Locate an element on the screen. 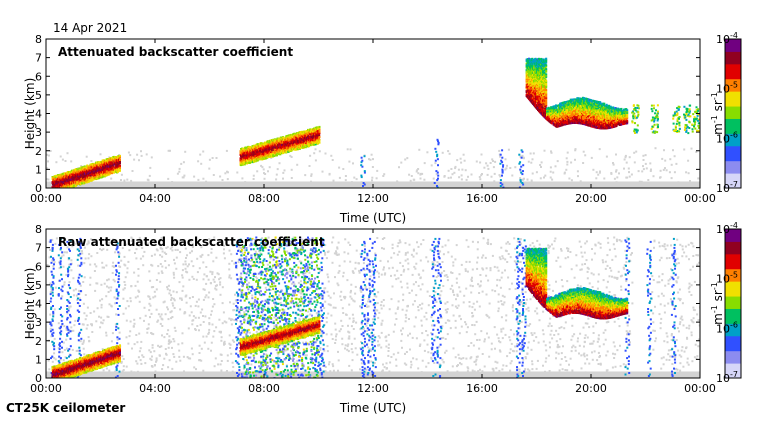  date-label: 14 Apr 2021 is located at coordinates (90, 28).